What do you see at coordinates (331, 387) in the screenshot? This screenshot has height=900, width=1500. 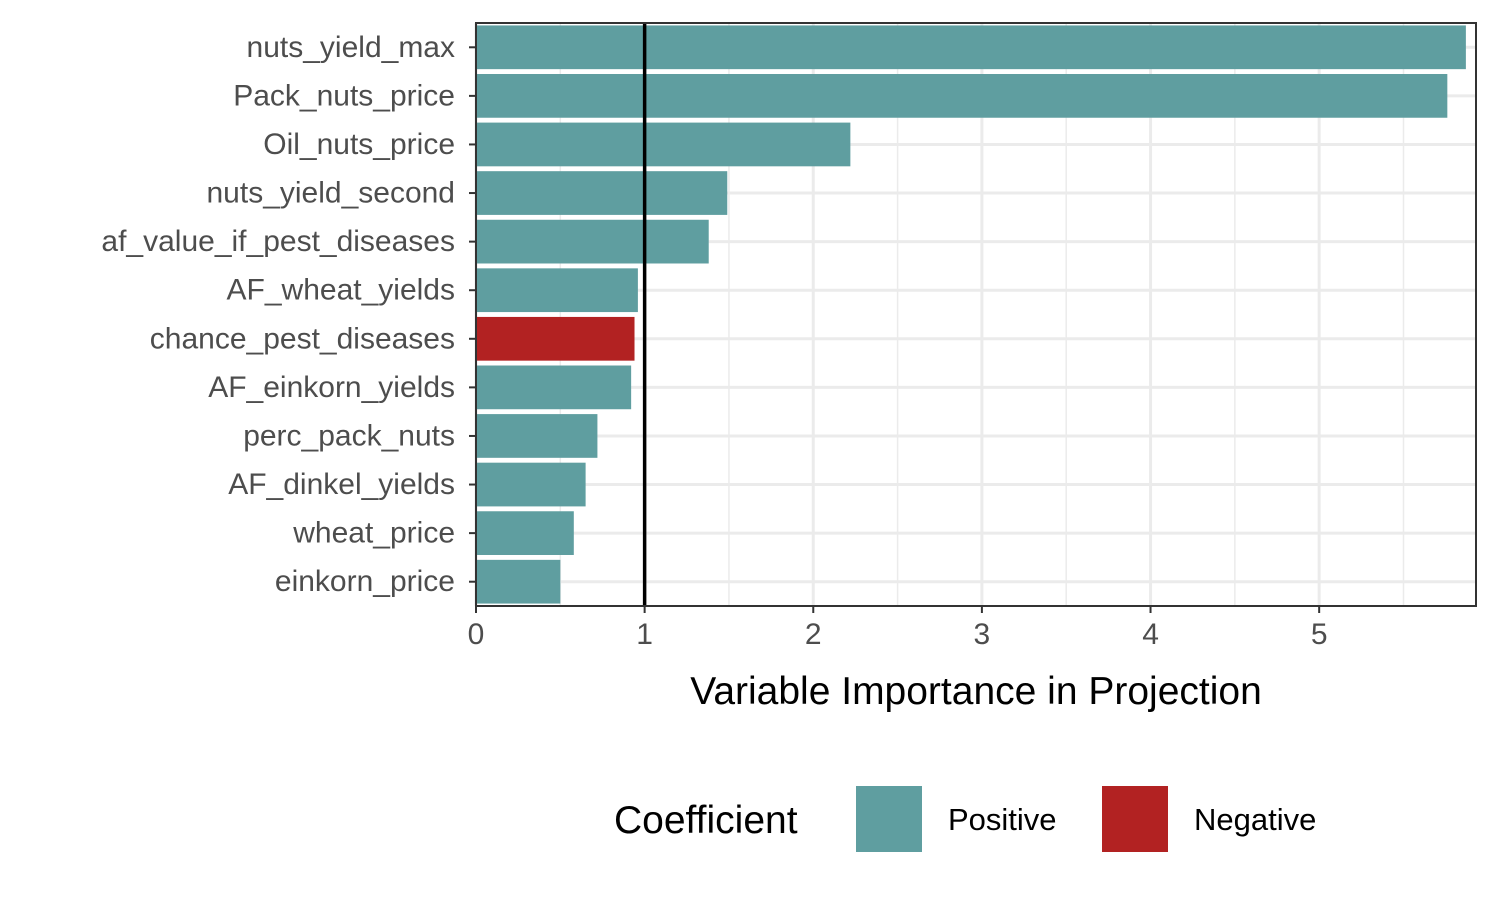 I see `y-tick-label: AF_einkorn_yields` at bounding box center [331, 387].